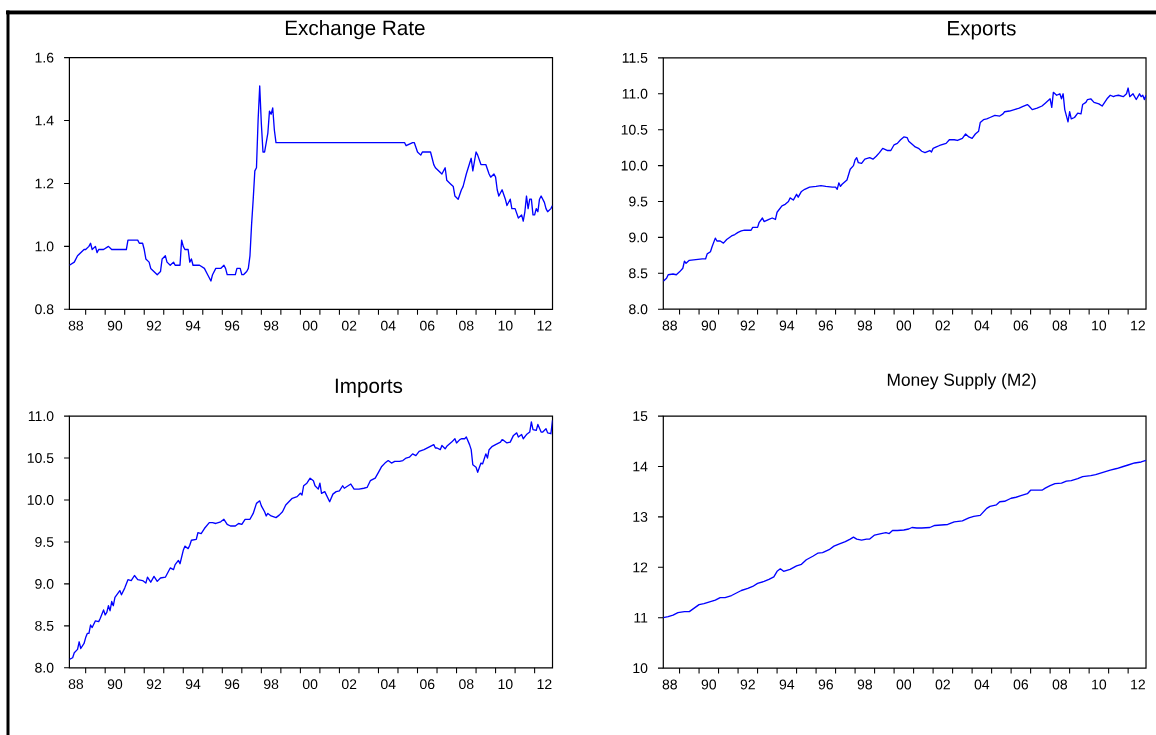 The image size is (1156, 735). What do you see at coordinates (44, 246) in the screenshot?
I see `y-tick-label: 1.0` at bounding box center [44, 246].